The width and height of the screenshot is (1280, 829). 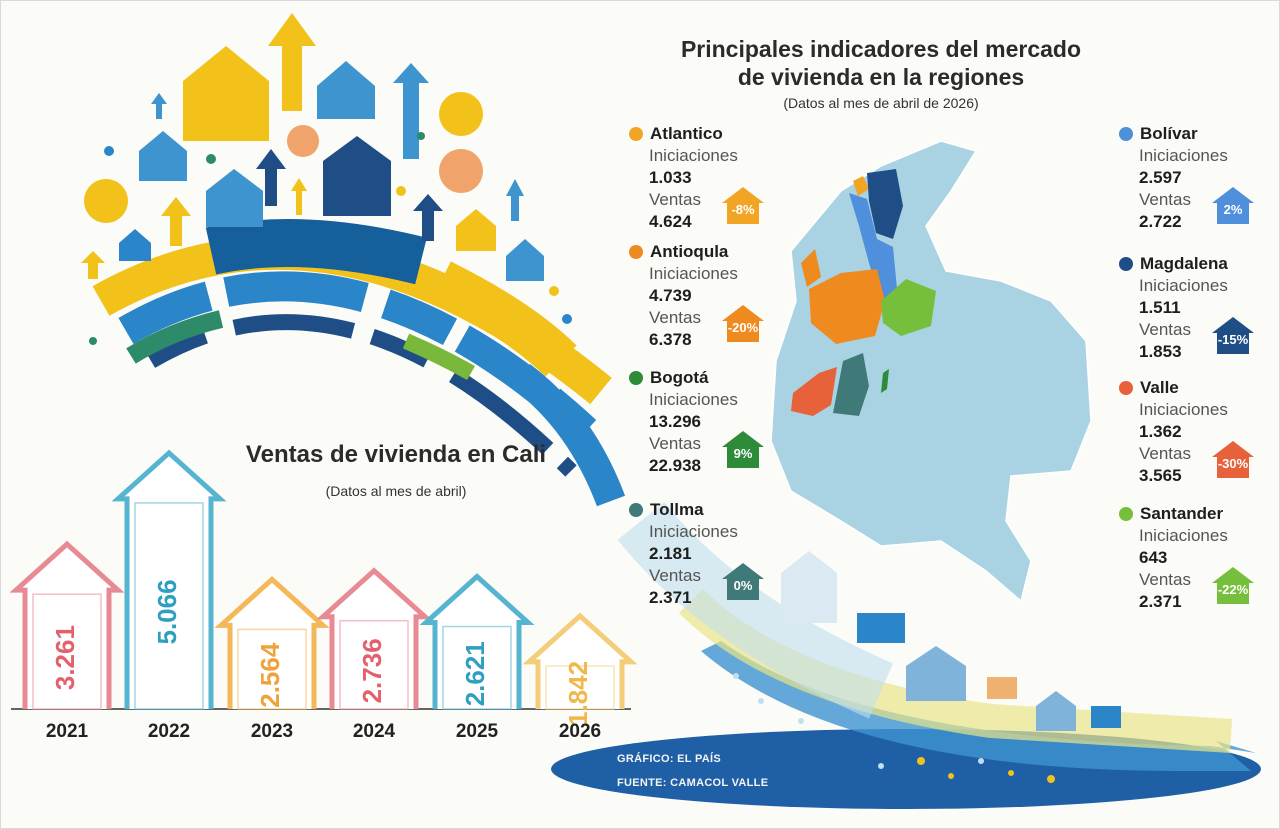 I want to click on bar-2022: 5.066 2022, so click(x=169, y=595).